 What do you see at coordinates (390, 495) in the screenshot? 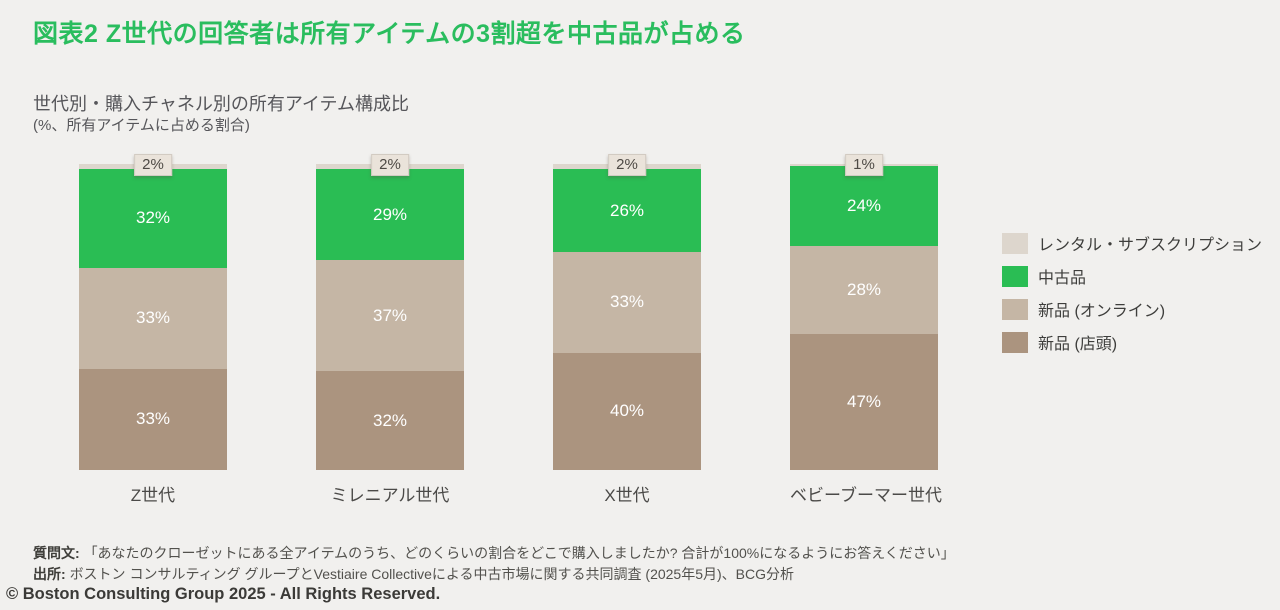
I see `category-label: ミレニアル世代` at bounding box center [390, 495].